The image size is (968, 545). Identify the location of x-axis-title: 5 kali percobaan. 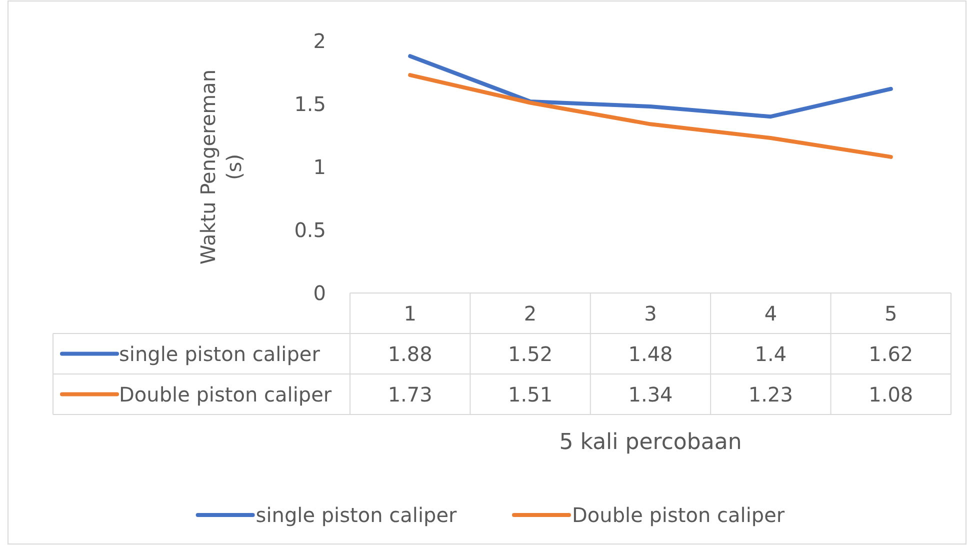
(650, 443).